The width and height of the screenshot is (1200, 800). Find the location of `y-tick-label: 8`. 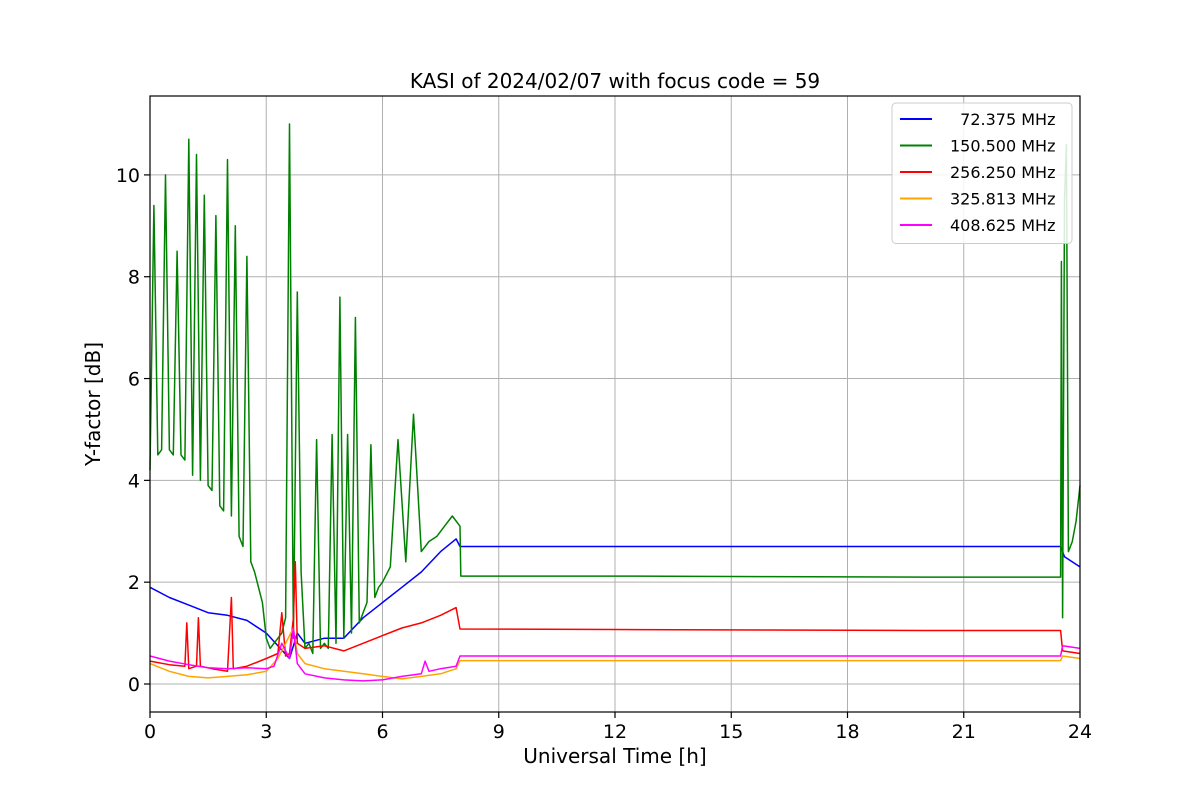

y-tick-label: 8 is located at coordinates (134, 278).